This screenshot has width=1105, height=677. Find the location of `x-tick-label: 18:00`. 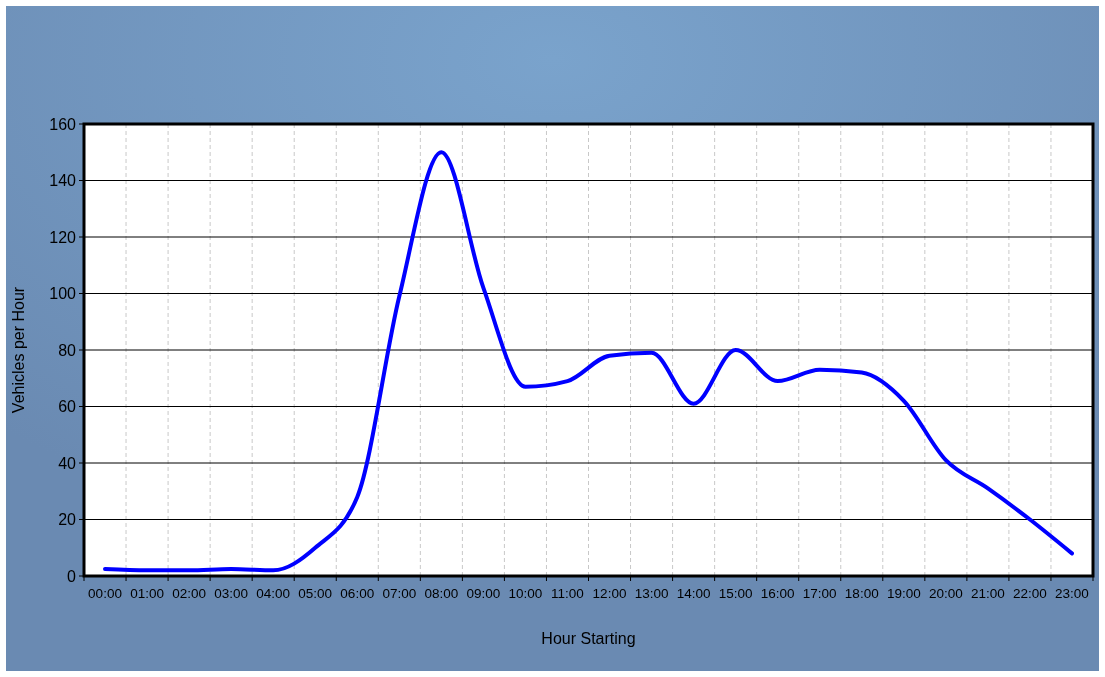

x-tick-label: 18:00 is located at coordinates (861, 593).